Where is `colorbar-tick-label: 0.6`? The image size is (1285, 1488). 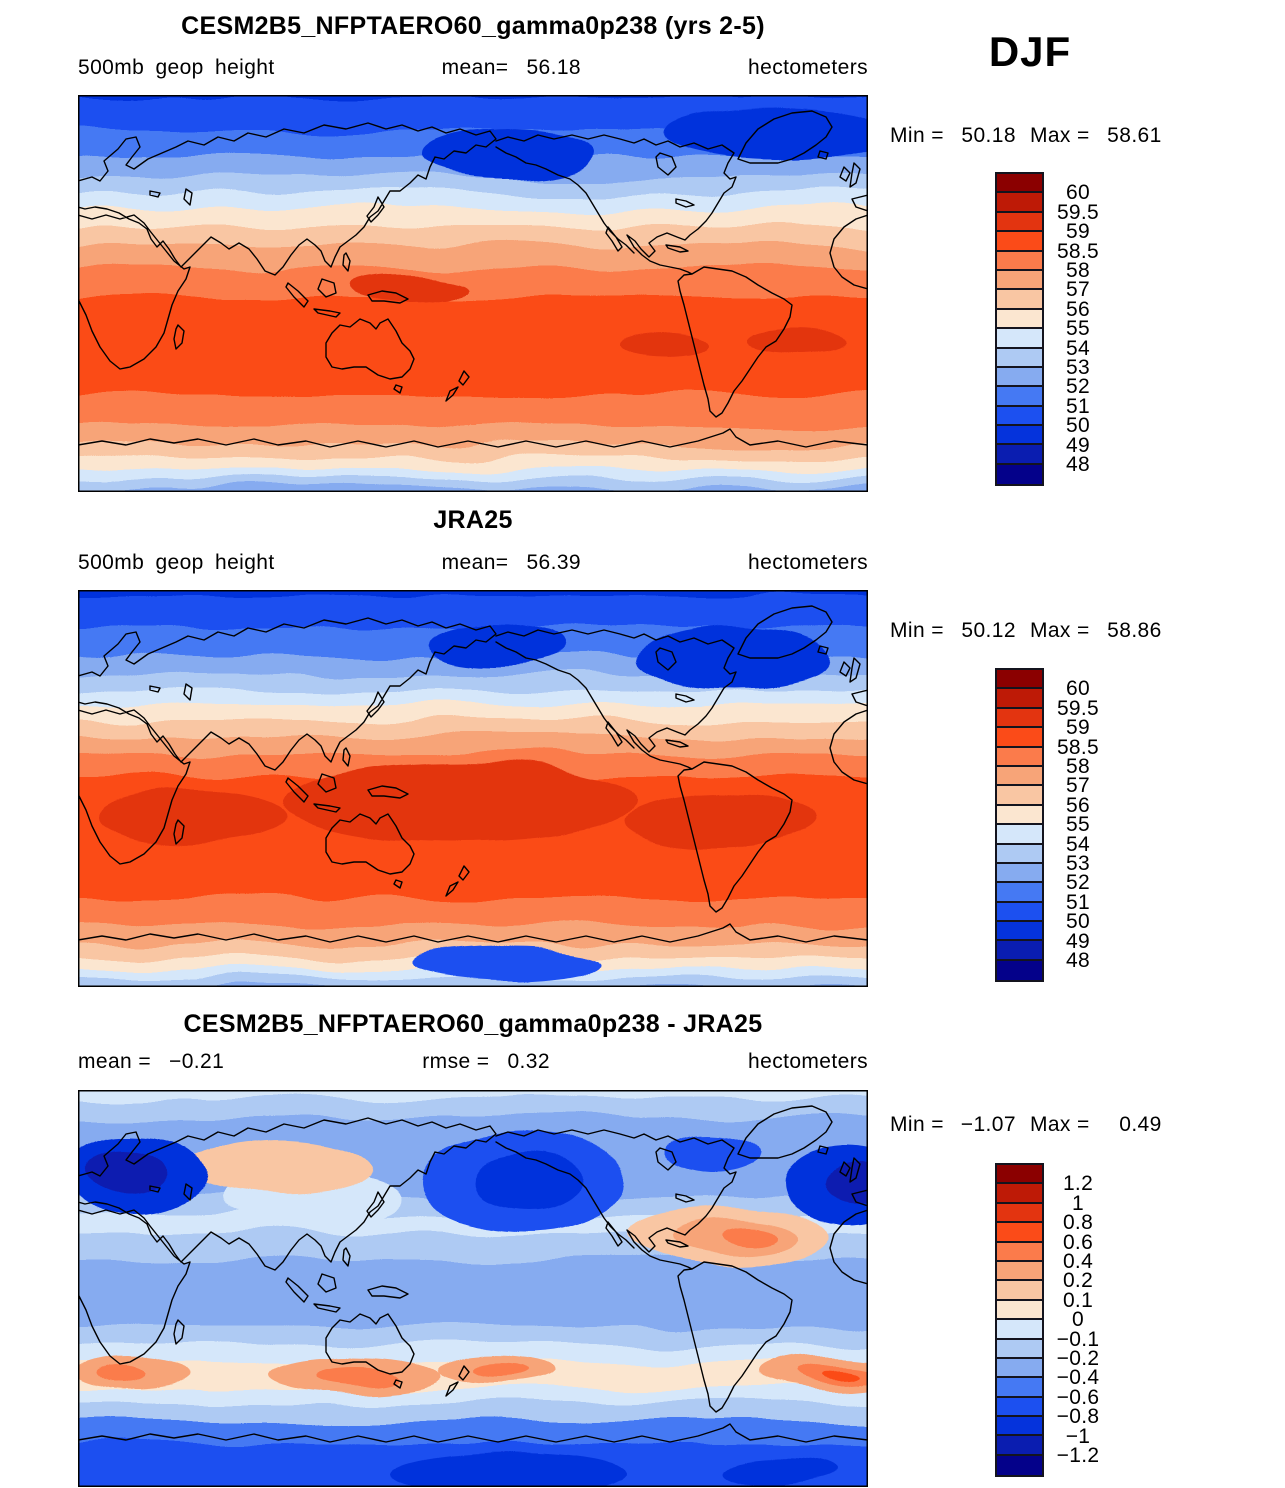 colorbar-tick-label: 0.6 is located at coordinates (1078, 1242).